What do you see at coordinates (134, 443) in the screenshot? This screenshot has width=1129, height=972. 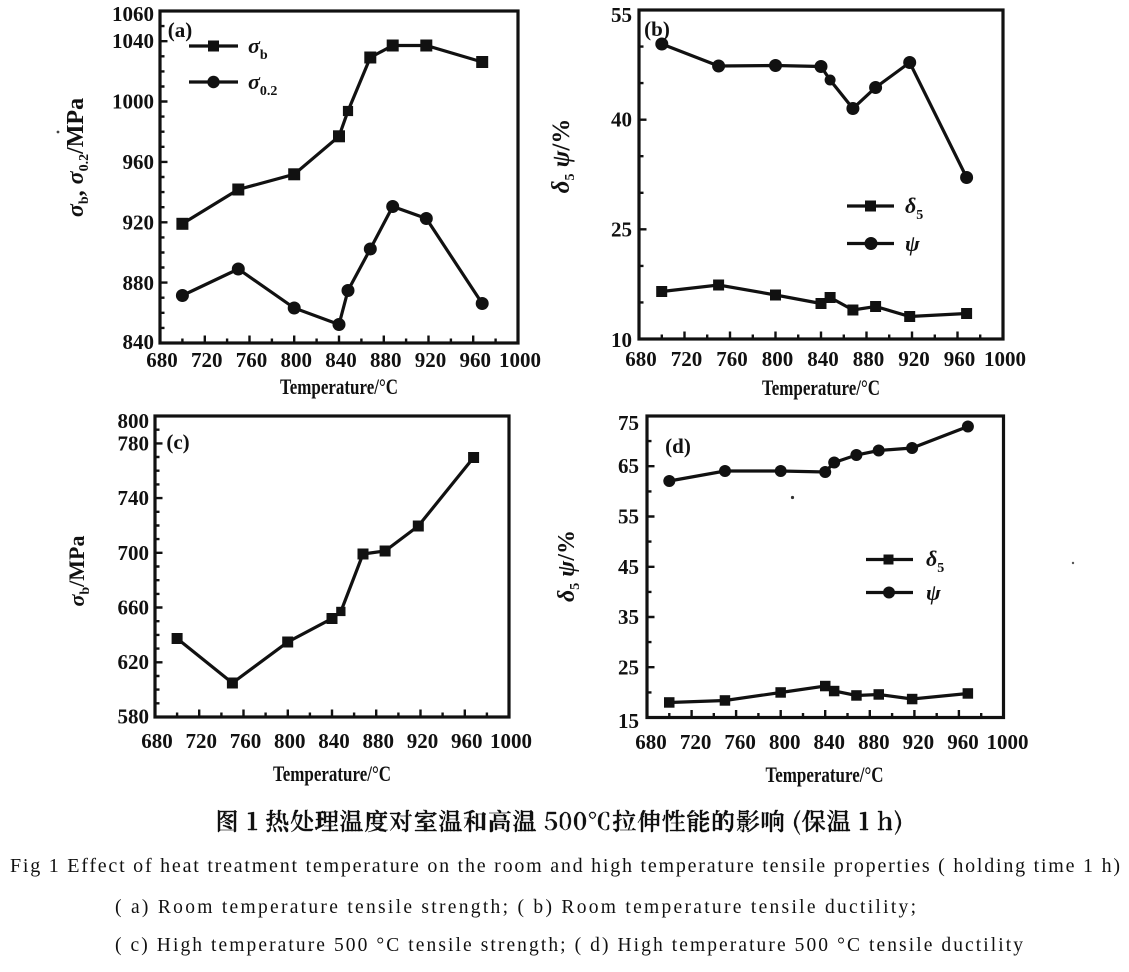 I see `svg-text: 780` at bounding box center [134, 443].